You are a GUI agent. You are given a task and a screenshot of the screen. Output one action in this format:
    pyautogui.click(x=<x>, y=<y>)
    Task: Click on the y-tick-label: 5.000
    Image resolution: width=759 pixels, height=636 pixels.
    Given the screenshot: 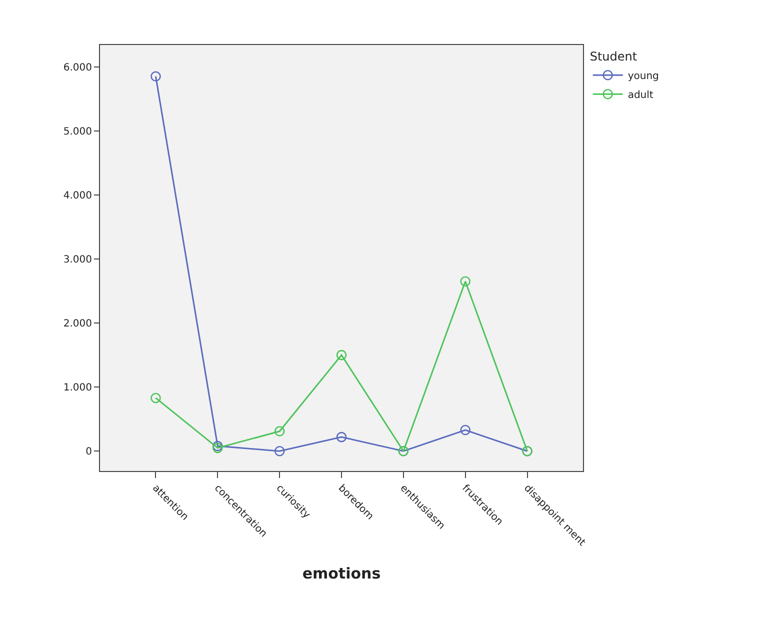 What is the action you would take?
    pyautogui.click(x=77, y=132)
    